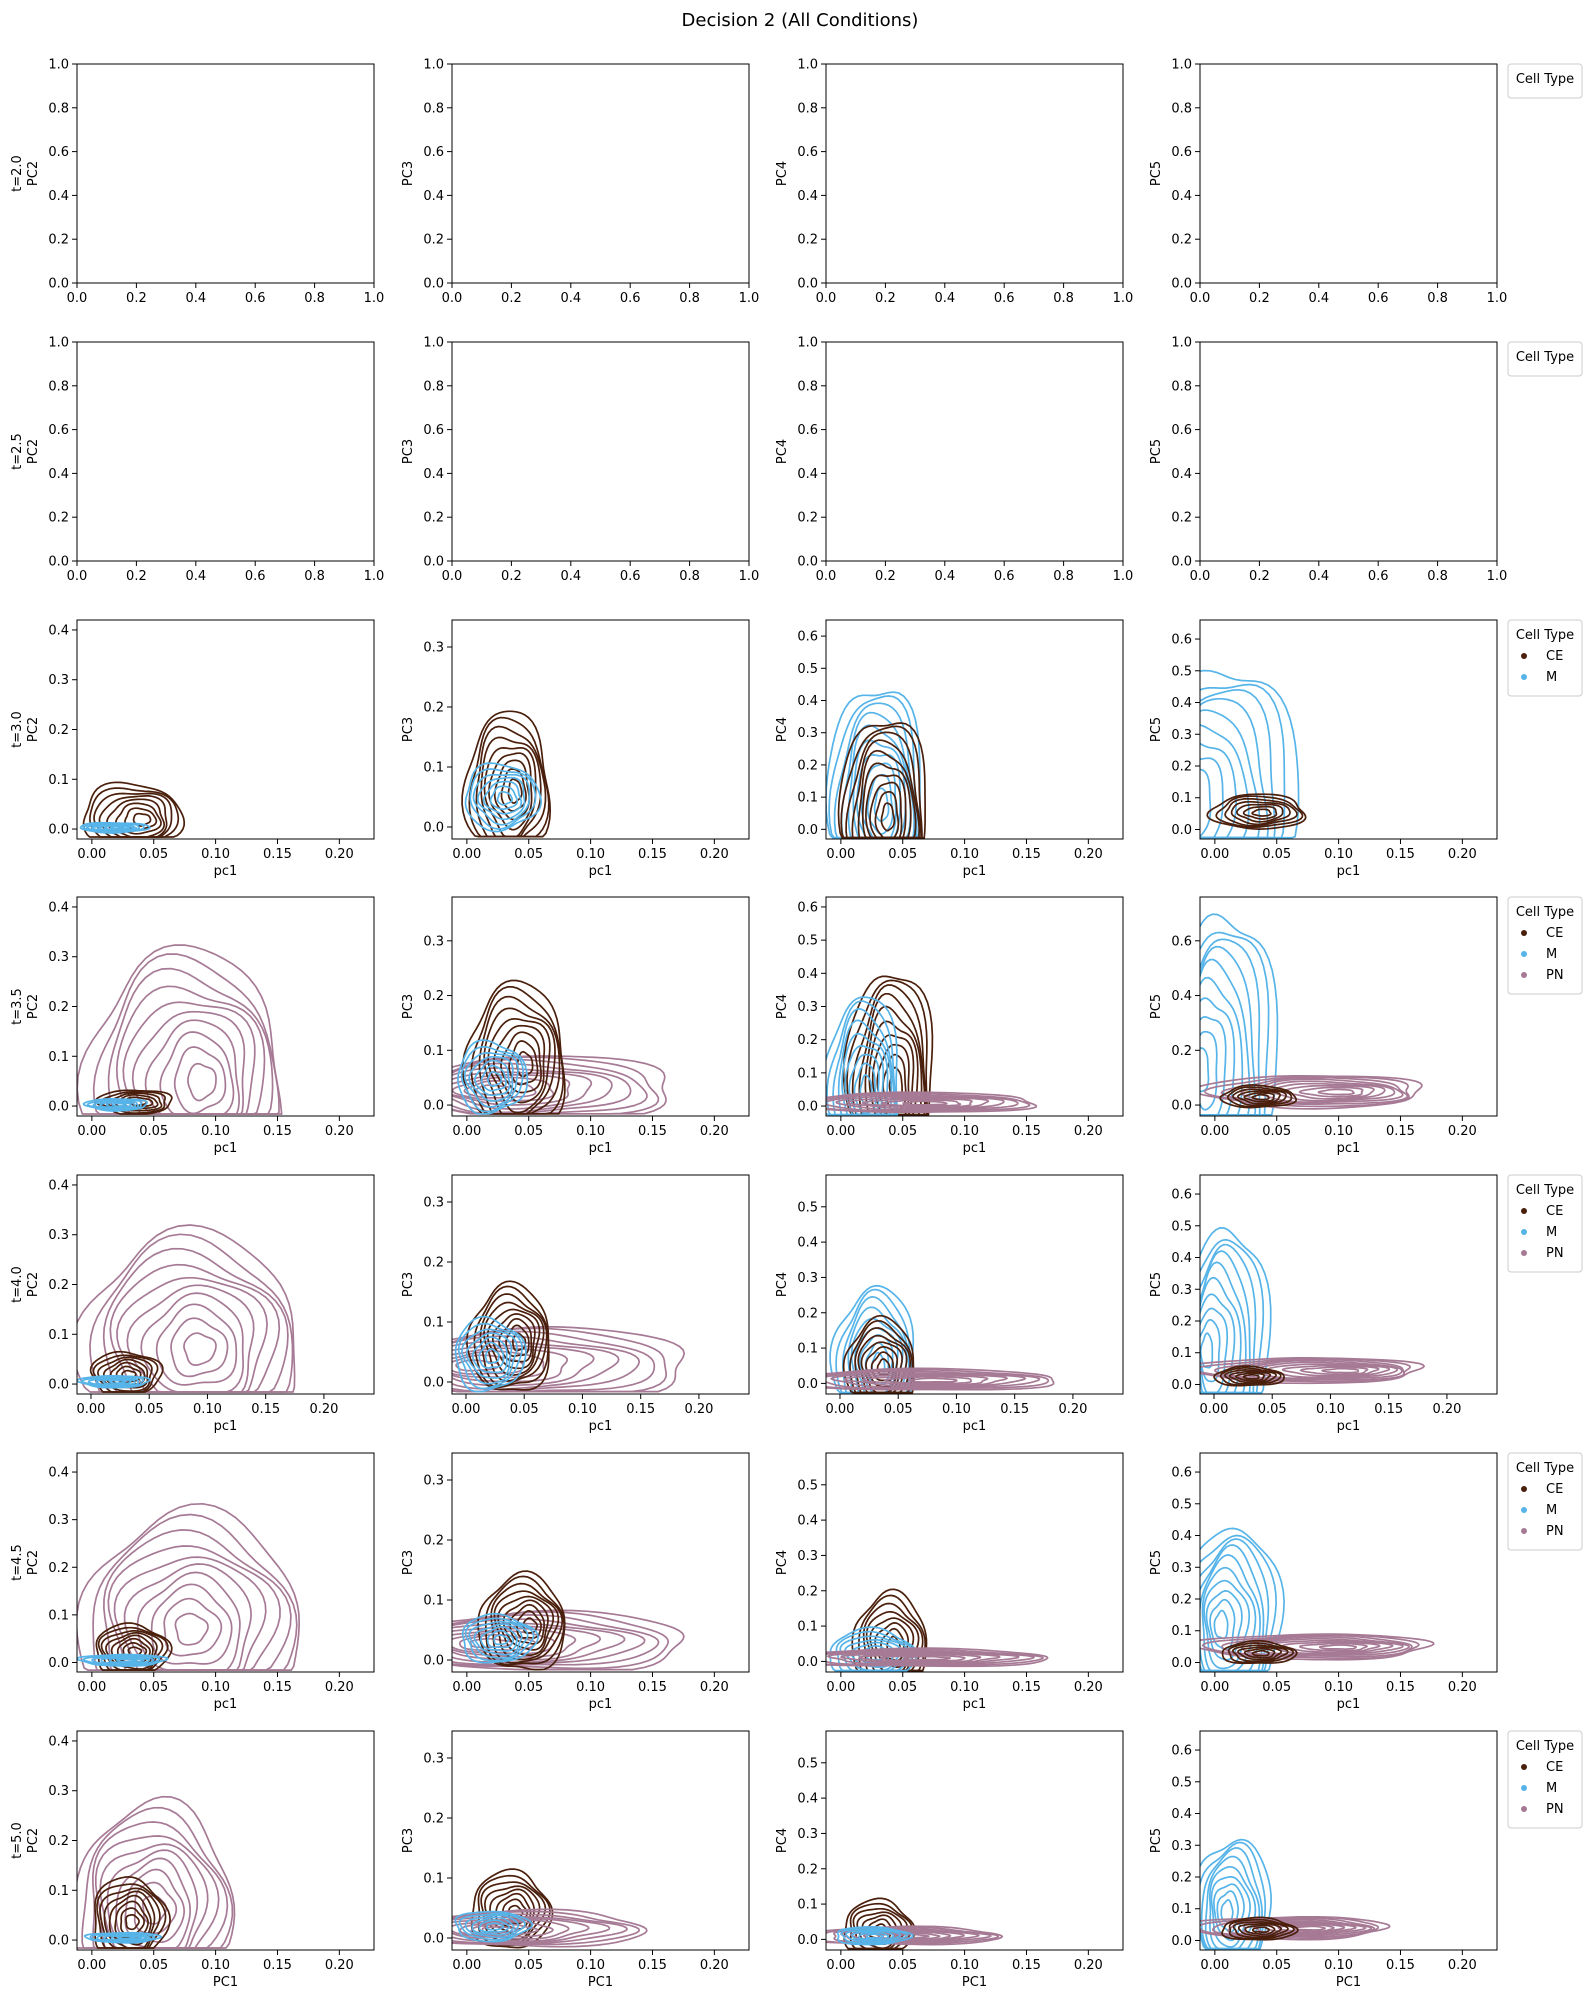  What do you see at coordinates (33, 1006) in the screenshot?
I see `y-axis-label: PC2` at bounding box center [33, 1006].